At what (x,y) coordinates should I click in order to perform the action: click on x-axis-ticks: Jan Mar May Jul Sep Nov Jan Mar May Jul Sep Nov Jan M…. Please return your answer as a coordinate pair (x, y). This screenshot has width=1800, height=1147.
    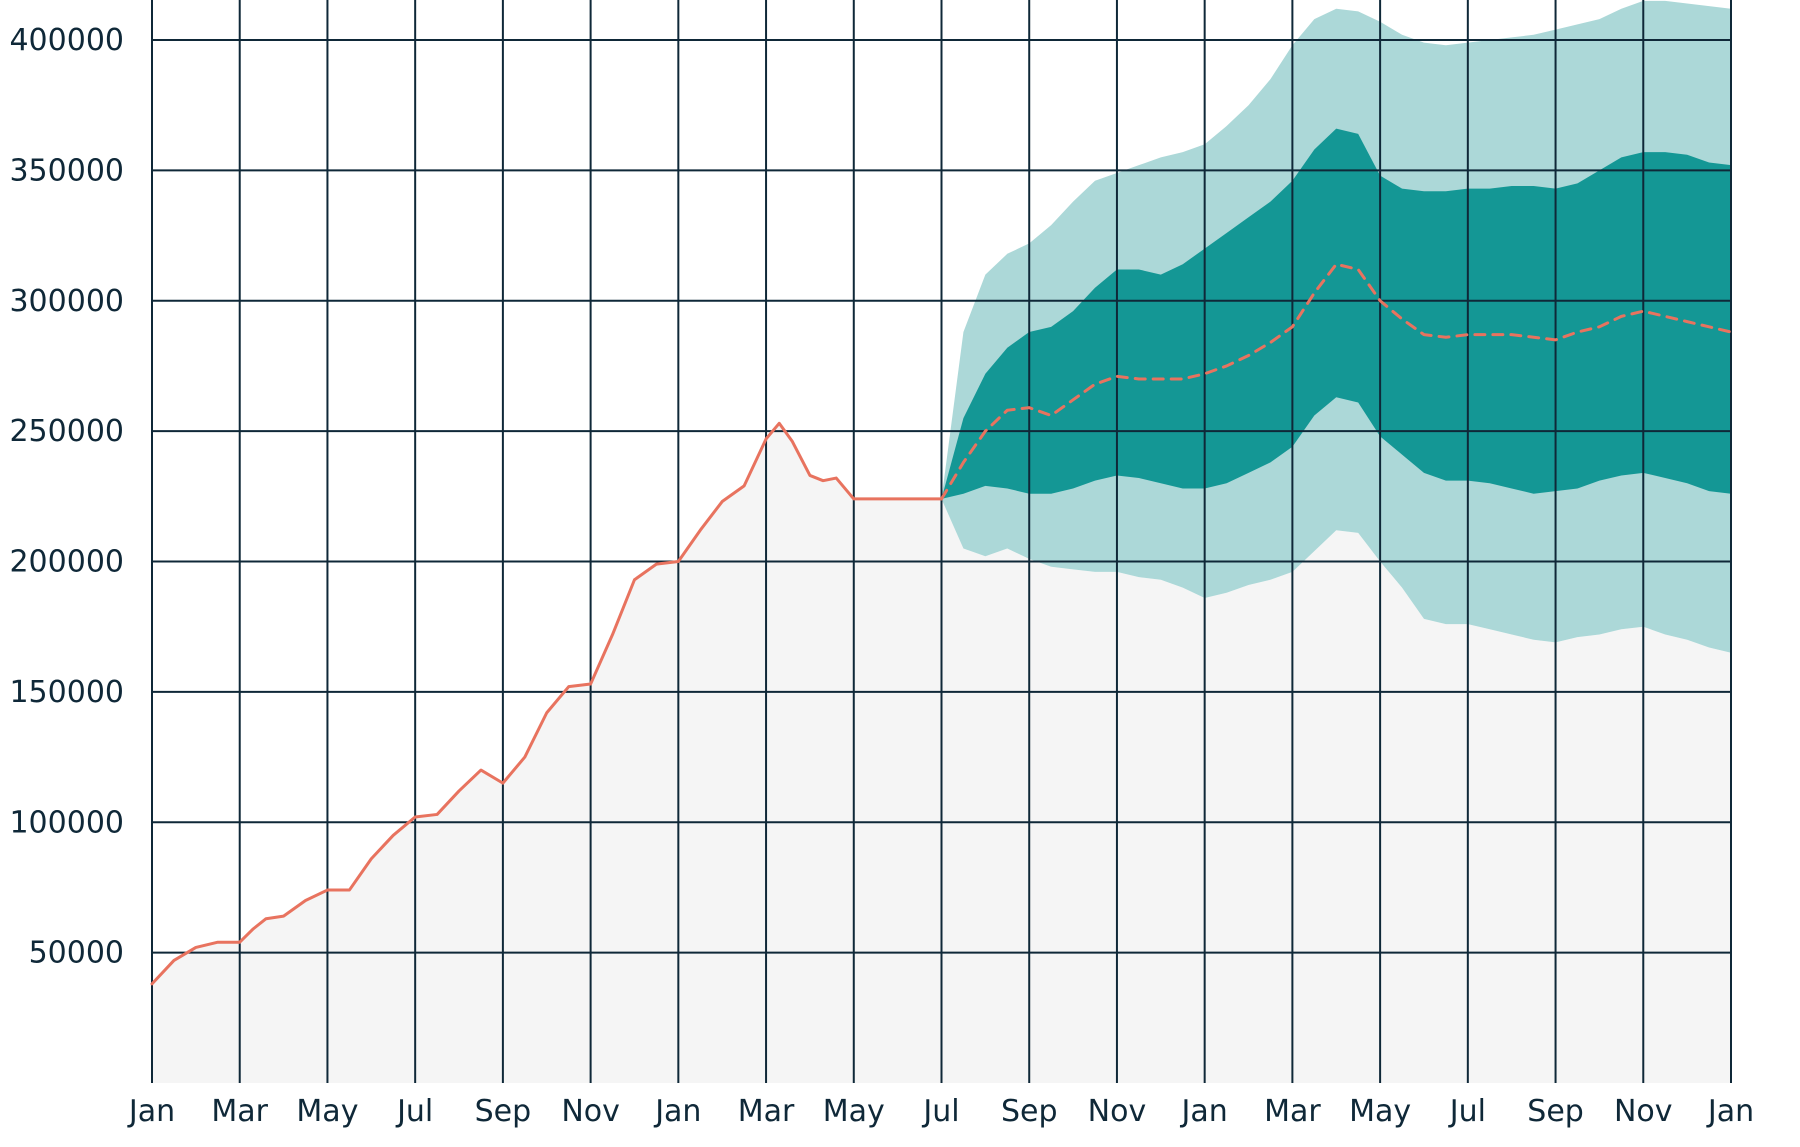
    Looking at the image, I should click on (940, 1111).